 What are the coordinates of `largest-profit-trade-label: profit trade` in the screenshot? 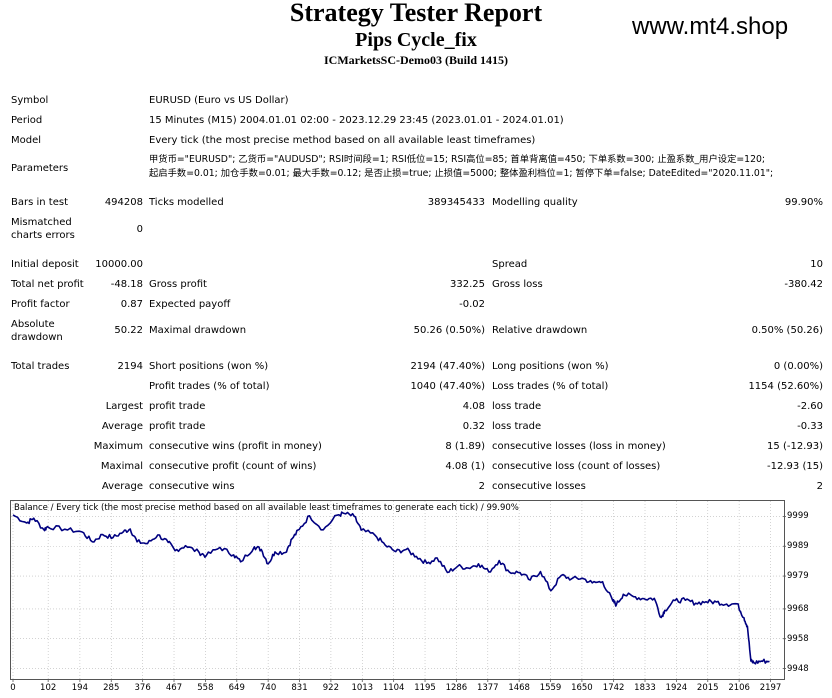 It's located at (177, 406).